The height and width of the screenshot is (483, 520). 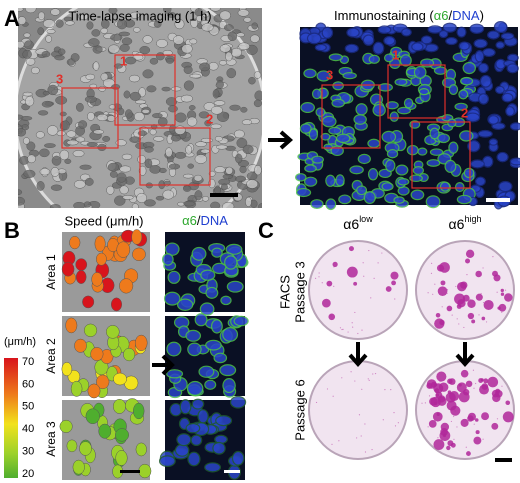 I want to click on color-scale, so click(x=11, y=418).